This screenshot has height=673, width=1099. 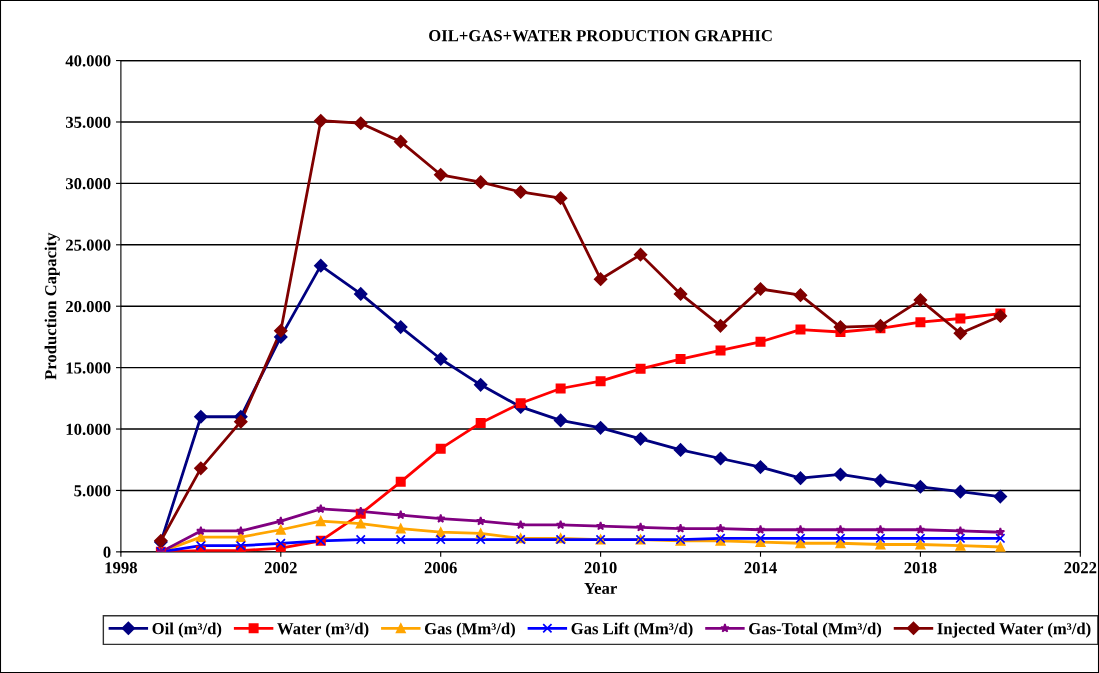 What do you see at coordinates (815, 630) in the screenshot?
I see `legend-label: Gas-Total (Mm³/d)` at bounding box center [815, 630].